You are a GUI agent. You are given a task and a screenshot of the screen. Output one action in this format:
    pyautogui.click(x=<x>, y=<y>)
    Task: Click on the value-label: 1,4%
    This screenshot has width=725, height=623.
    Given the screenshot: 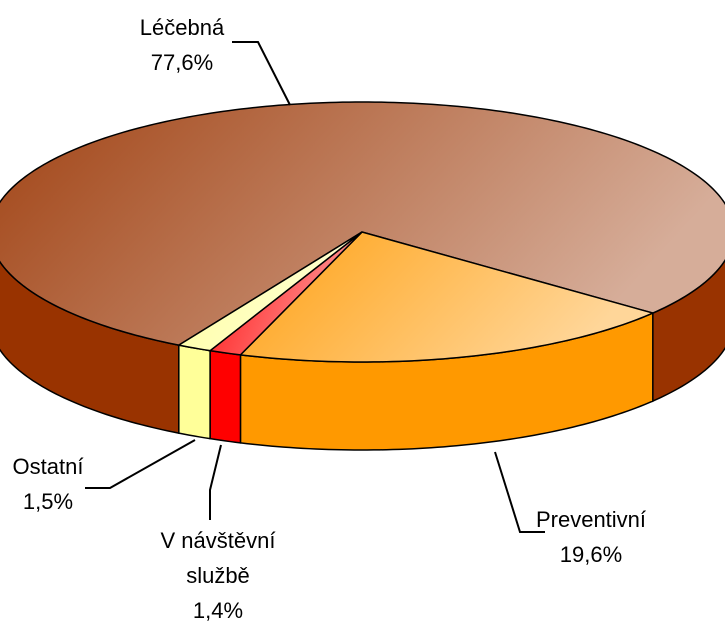 What is the action you would take?
    pyautogui.click(x=218, y=610)
    